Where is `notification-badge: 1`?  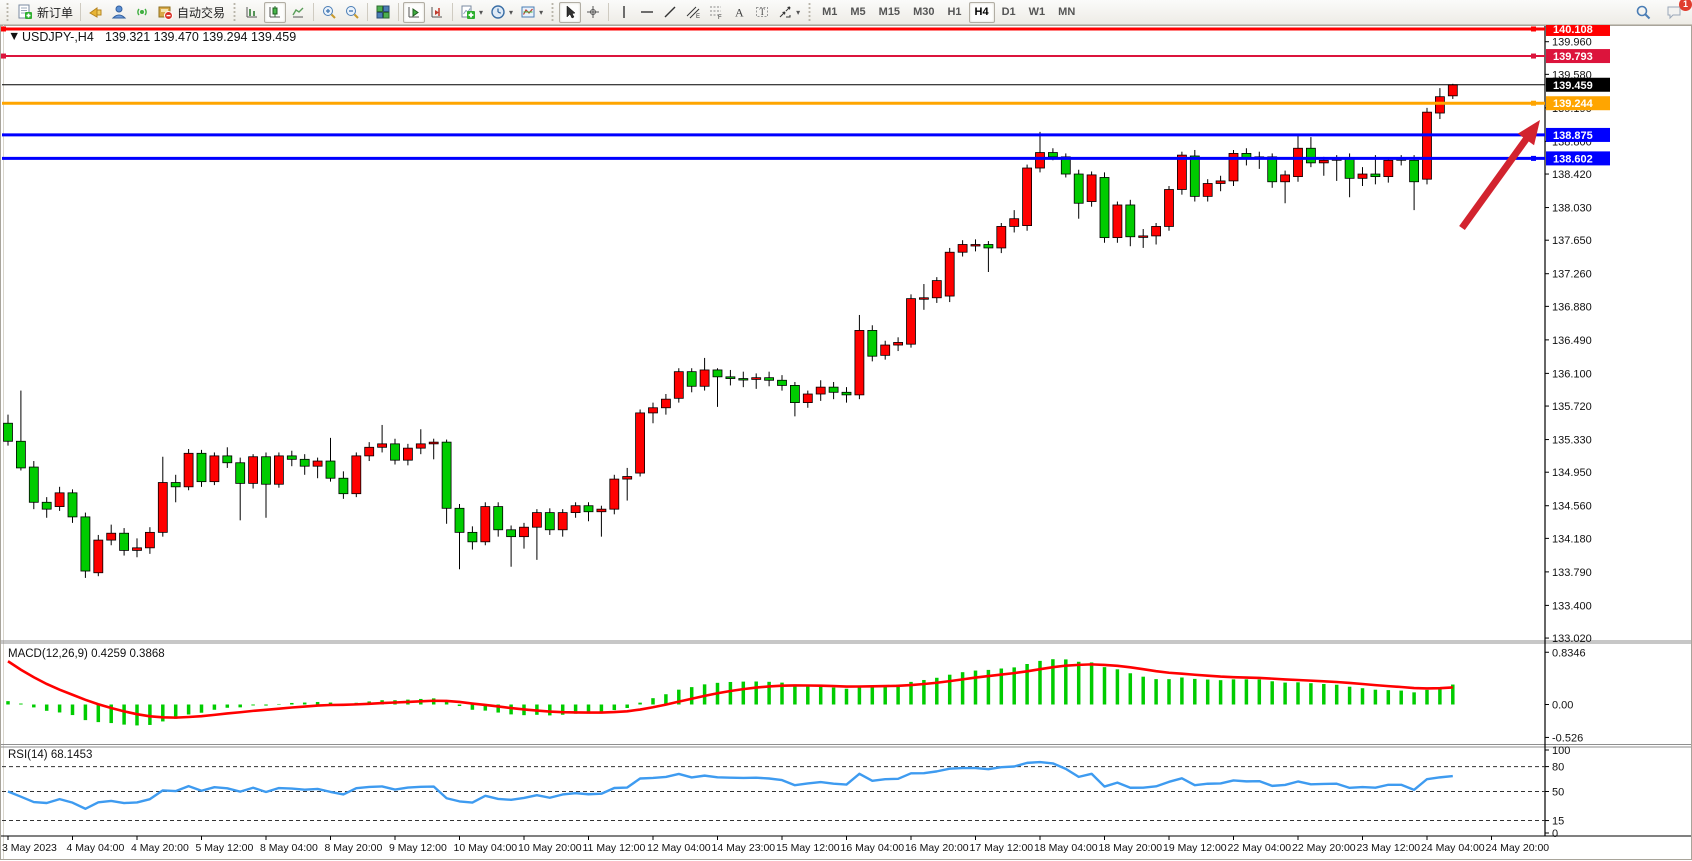 notification-badge: 1 is located at coordinates (1685, 5).